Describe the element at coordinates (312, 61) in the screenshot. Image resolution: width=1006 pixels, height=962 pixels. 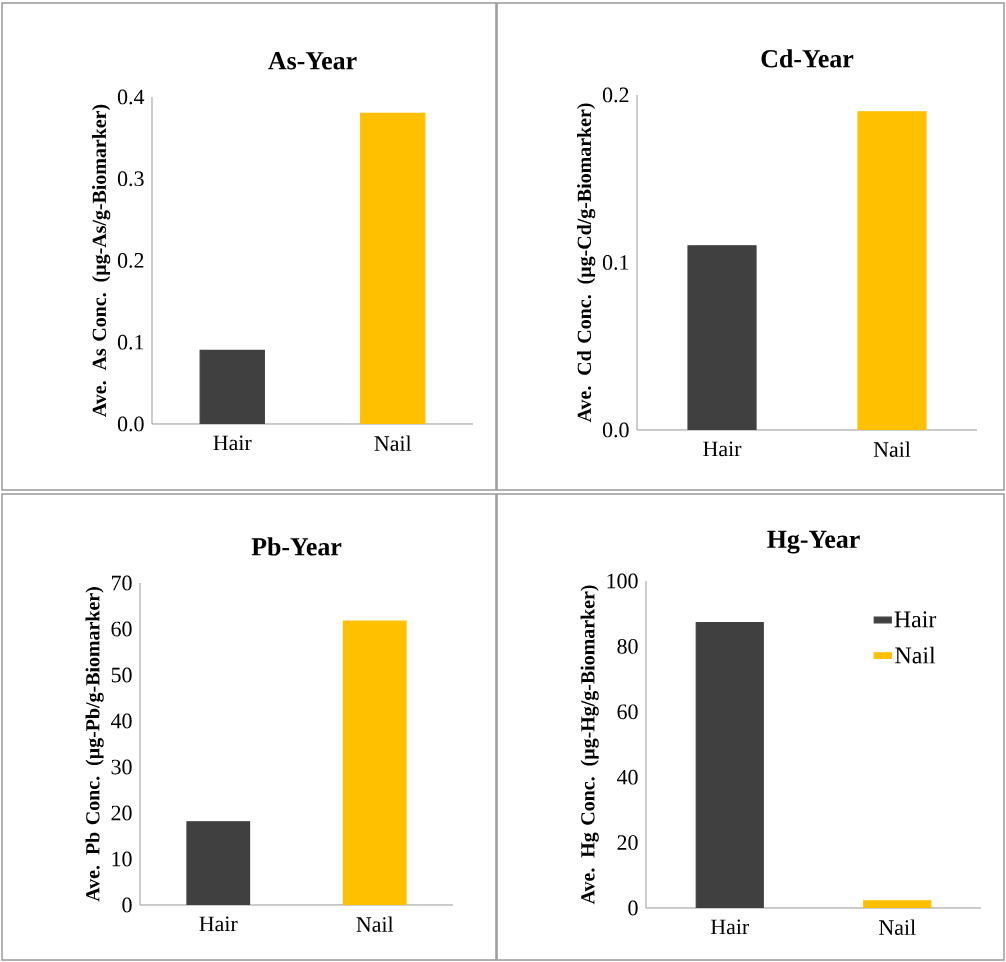
I see `chart-title: As-Year` at that location.